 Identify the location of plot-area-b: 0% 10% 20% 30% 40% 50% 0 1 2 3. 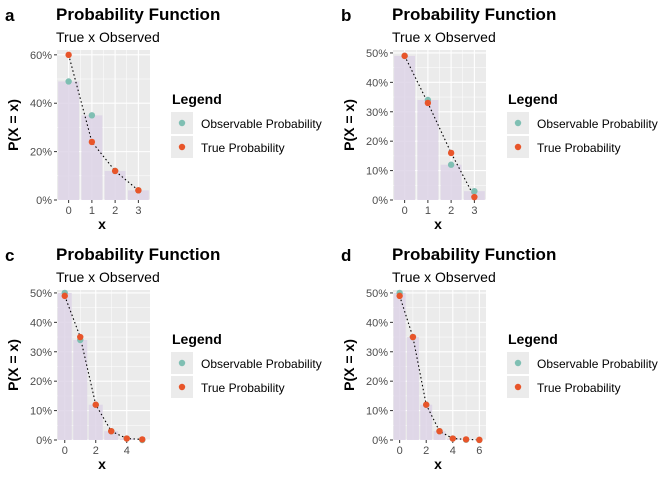
(426, 132).